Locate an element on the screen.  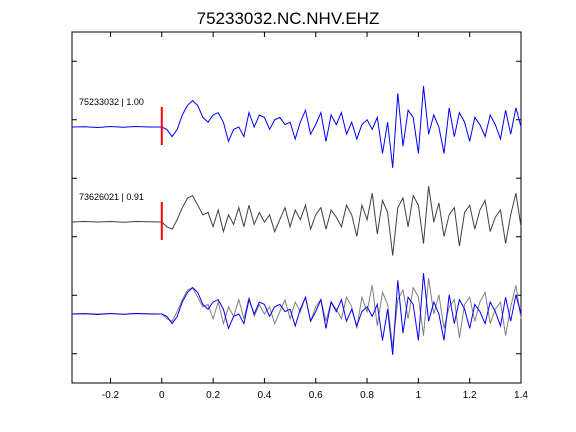
overlay-primary-line is located at coordinates (296, 314).